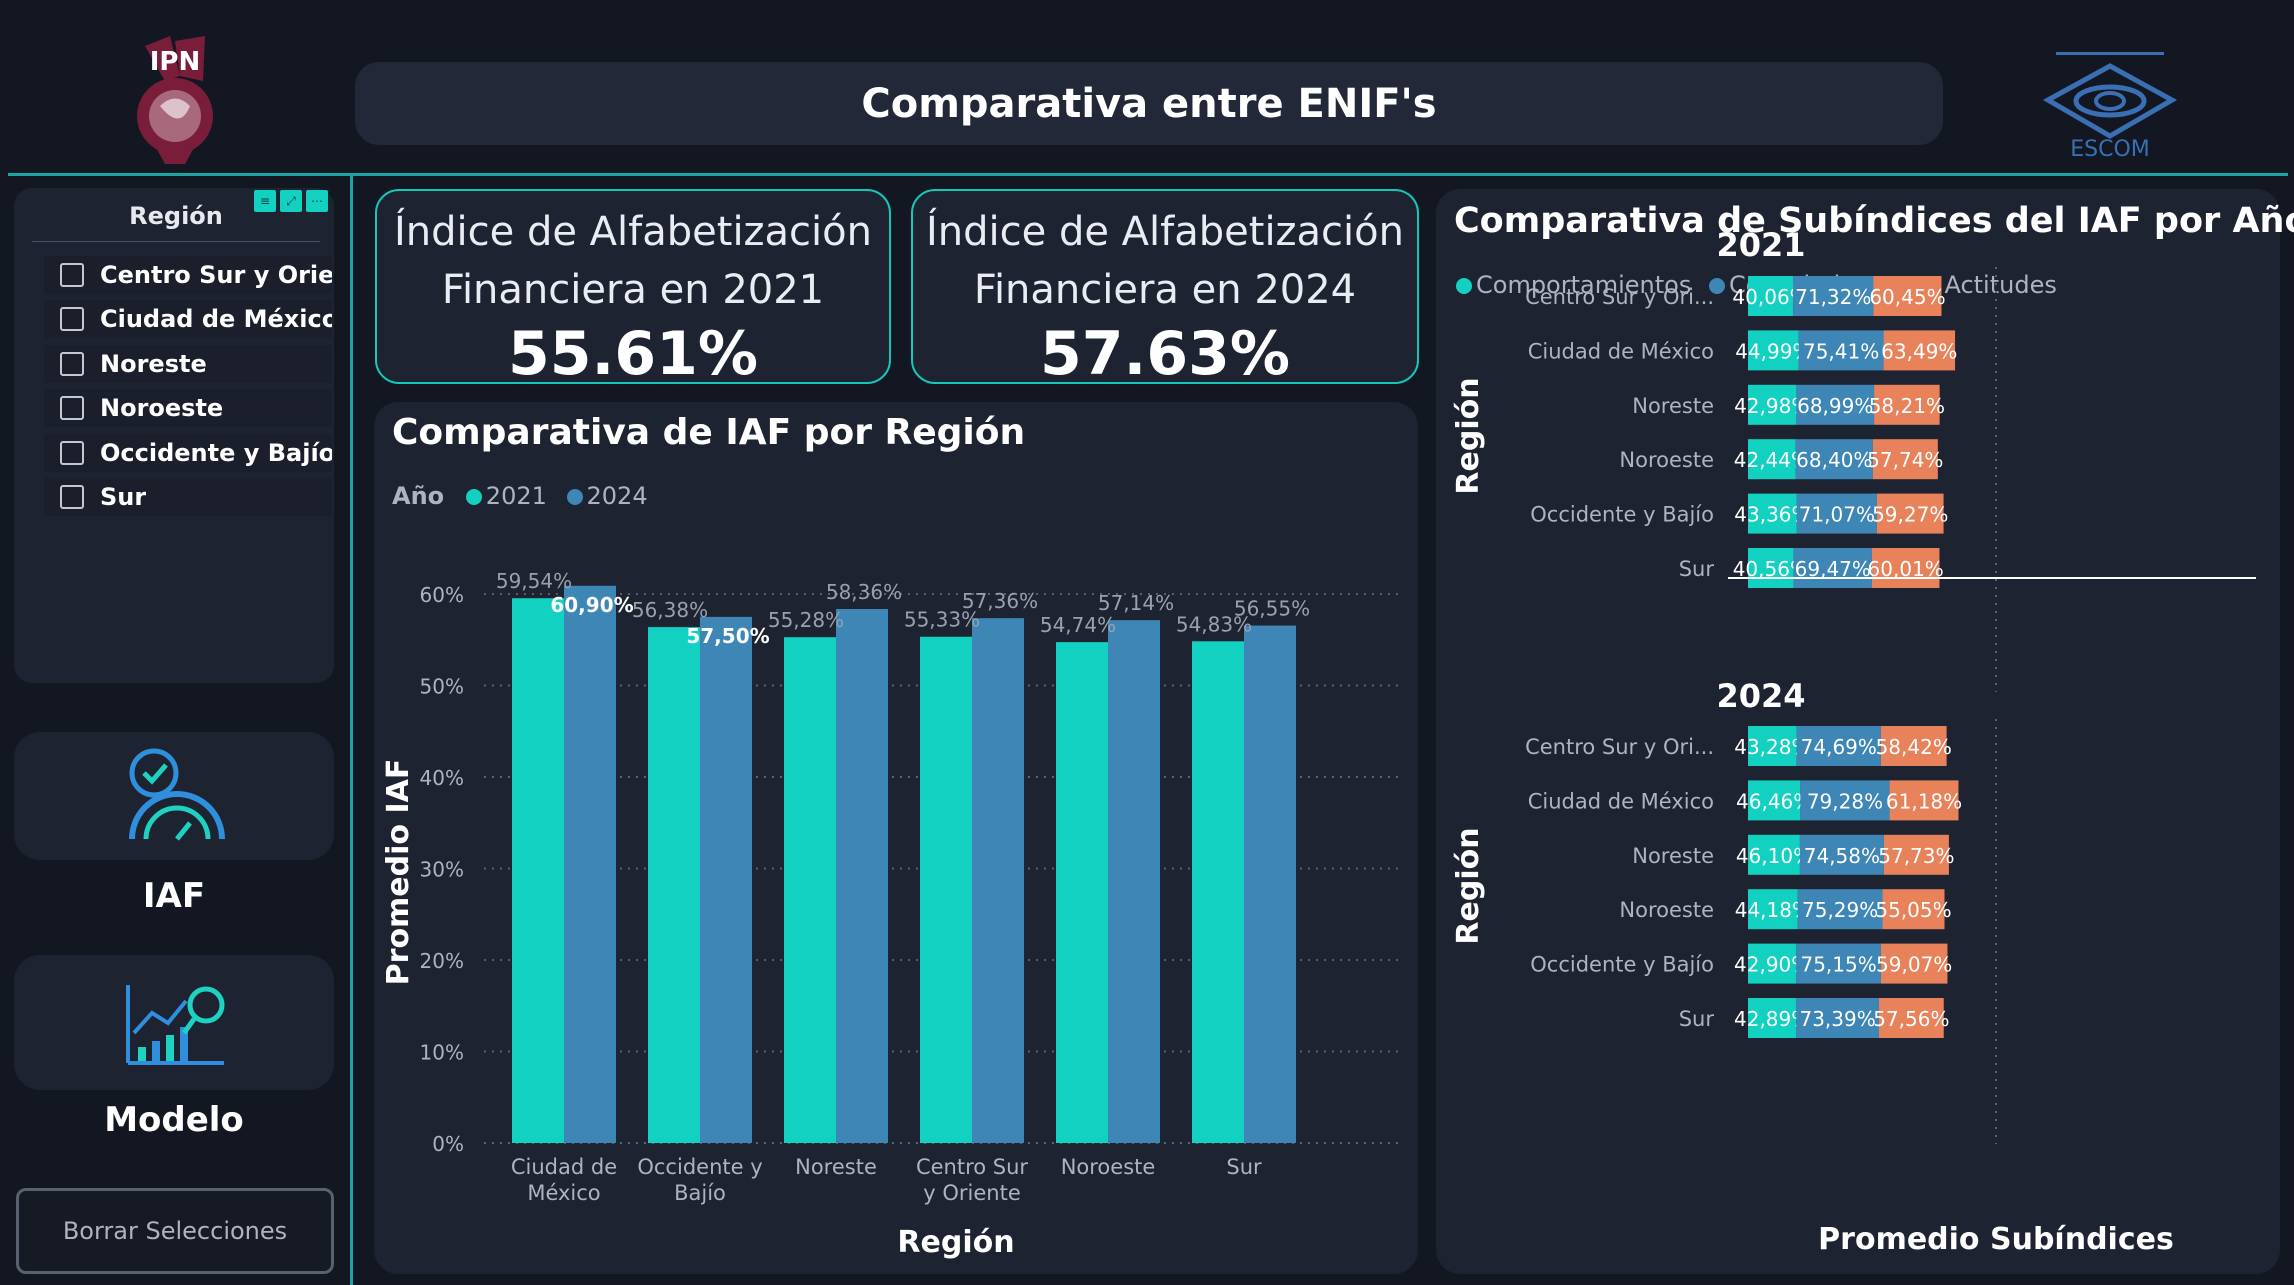 The height and width of the screenshot is (1285, 2294). What do you see at coordinates (188, 453) in the screenshot?
I see `slicer-item-occidente: Occidente y Bajío` at bounding box center [188, 453].